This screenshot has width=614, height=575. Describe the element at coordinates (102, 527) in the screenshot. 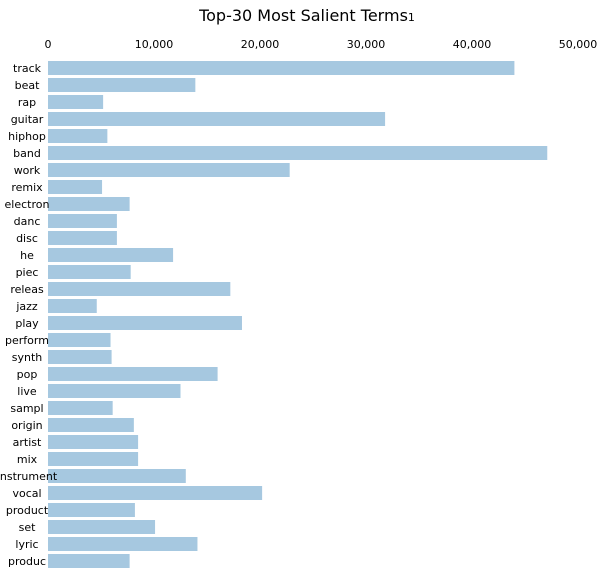

I see `bar-set` at that location.